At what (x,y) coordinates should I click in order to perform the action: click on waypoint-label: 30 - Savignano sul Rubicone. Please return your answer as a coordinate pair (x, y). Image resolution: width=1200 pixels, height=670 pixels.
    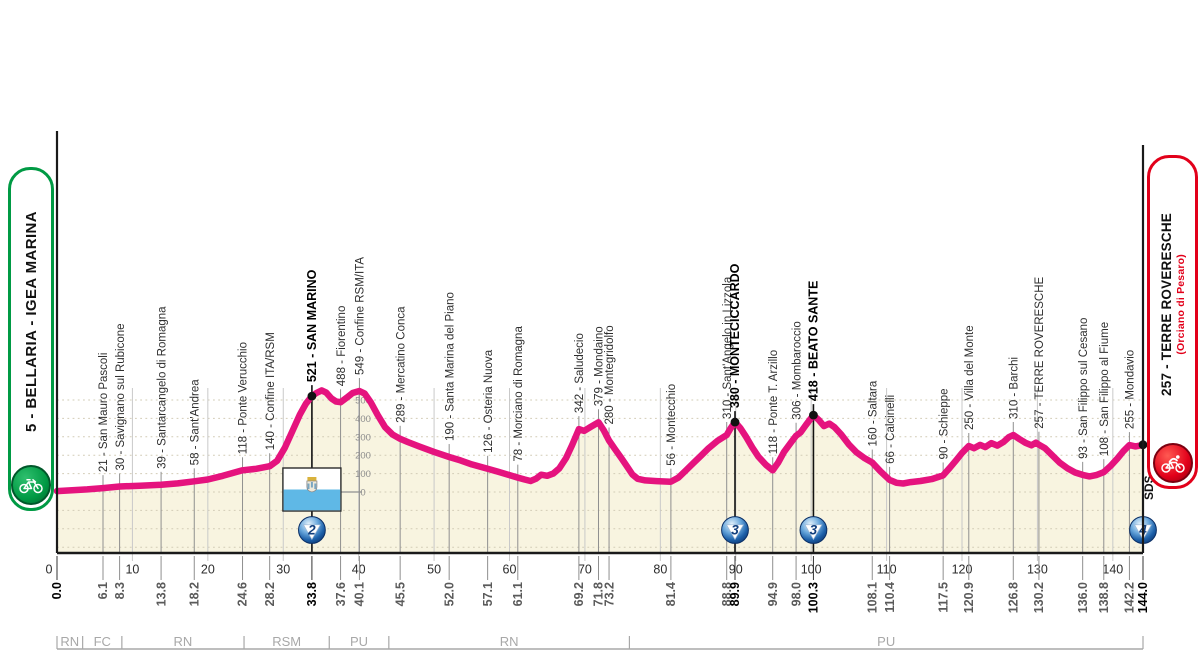
    Looking at the image, I should click on (121, 396).